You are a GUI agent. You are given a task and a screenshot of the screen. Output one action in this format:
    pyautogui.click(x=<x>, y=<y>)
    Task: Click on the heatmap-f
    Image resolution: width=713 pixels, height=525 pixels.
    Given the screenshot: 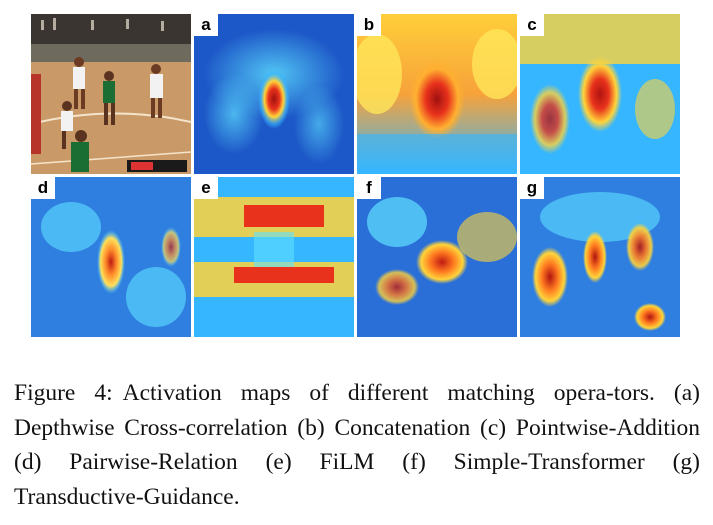 What is the action you would take?
    pyautogui.click(x=437, y=257)
    